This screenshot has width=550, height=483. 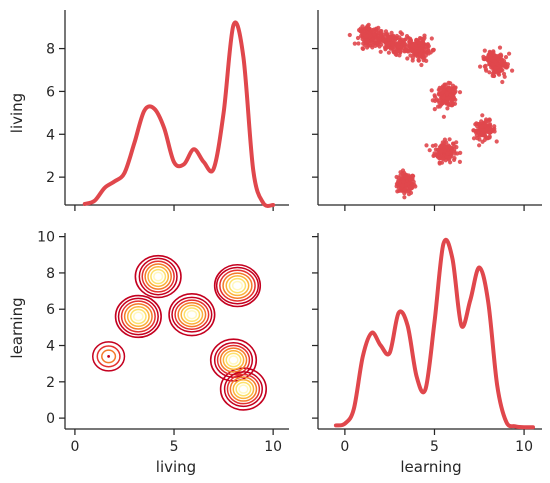 I want to click on kde-line-living, so click(x=179, y=114).